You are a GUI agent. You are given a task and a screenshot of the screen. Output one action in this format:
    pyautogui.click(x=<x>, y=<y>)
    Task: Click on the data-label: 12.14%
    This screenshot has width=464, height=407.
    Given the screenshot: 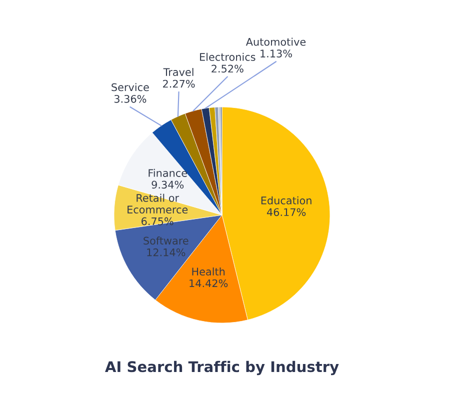 What is the action you would take?
    pyautogui.click(x=166, y=252)
    